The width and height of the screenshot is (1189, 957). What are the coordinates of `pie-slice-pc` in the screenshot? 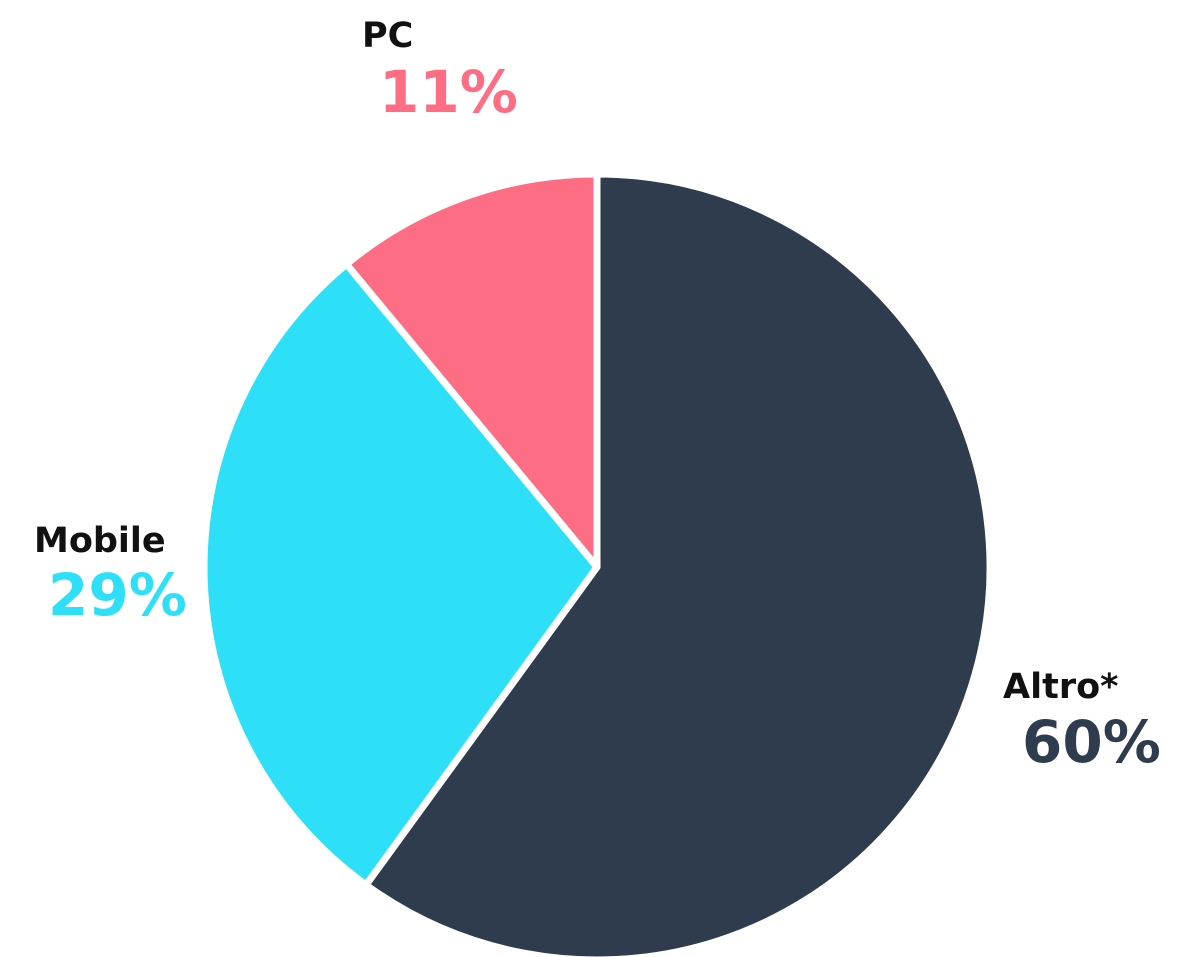 It's located at (471, 370).